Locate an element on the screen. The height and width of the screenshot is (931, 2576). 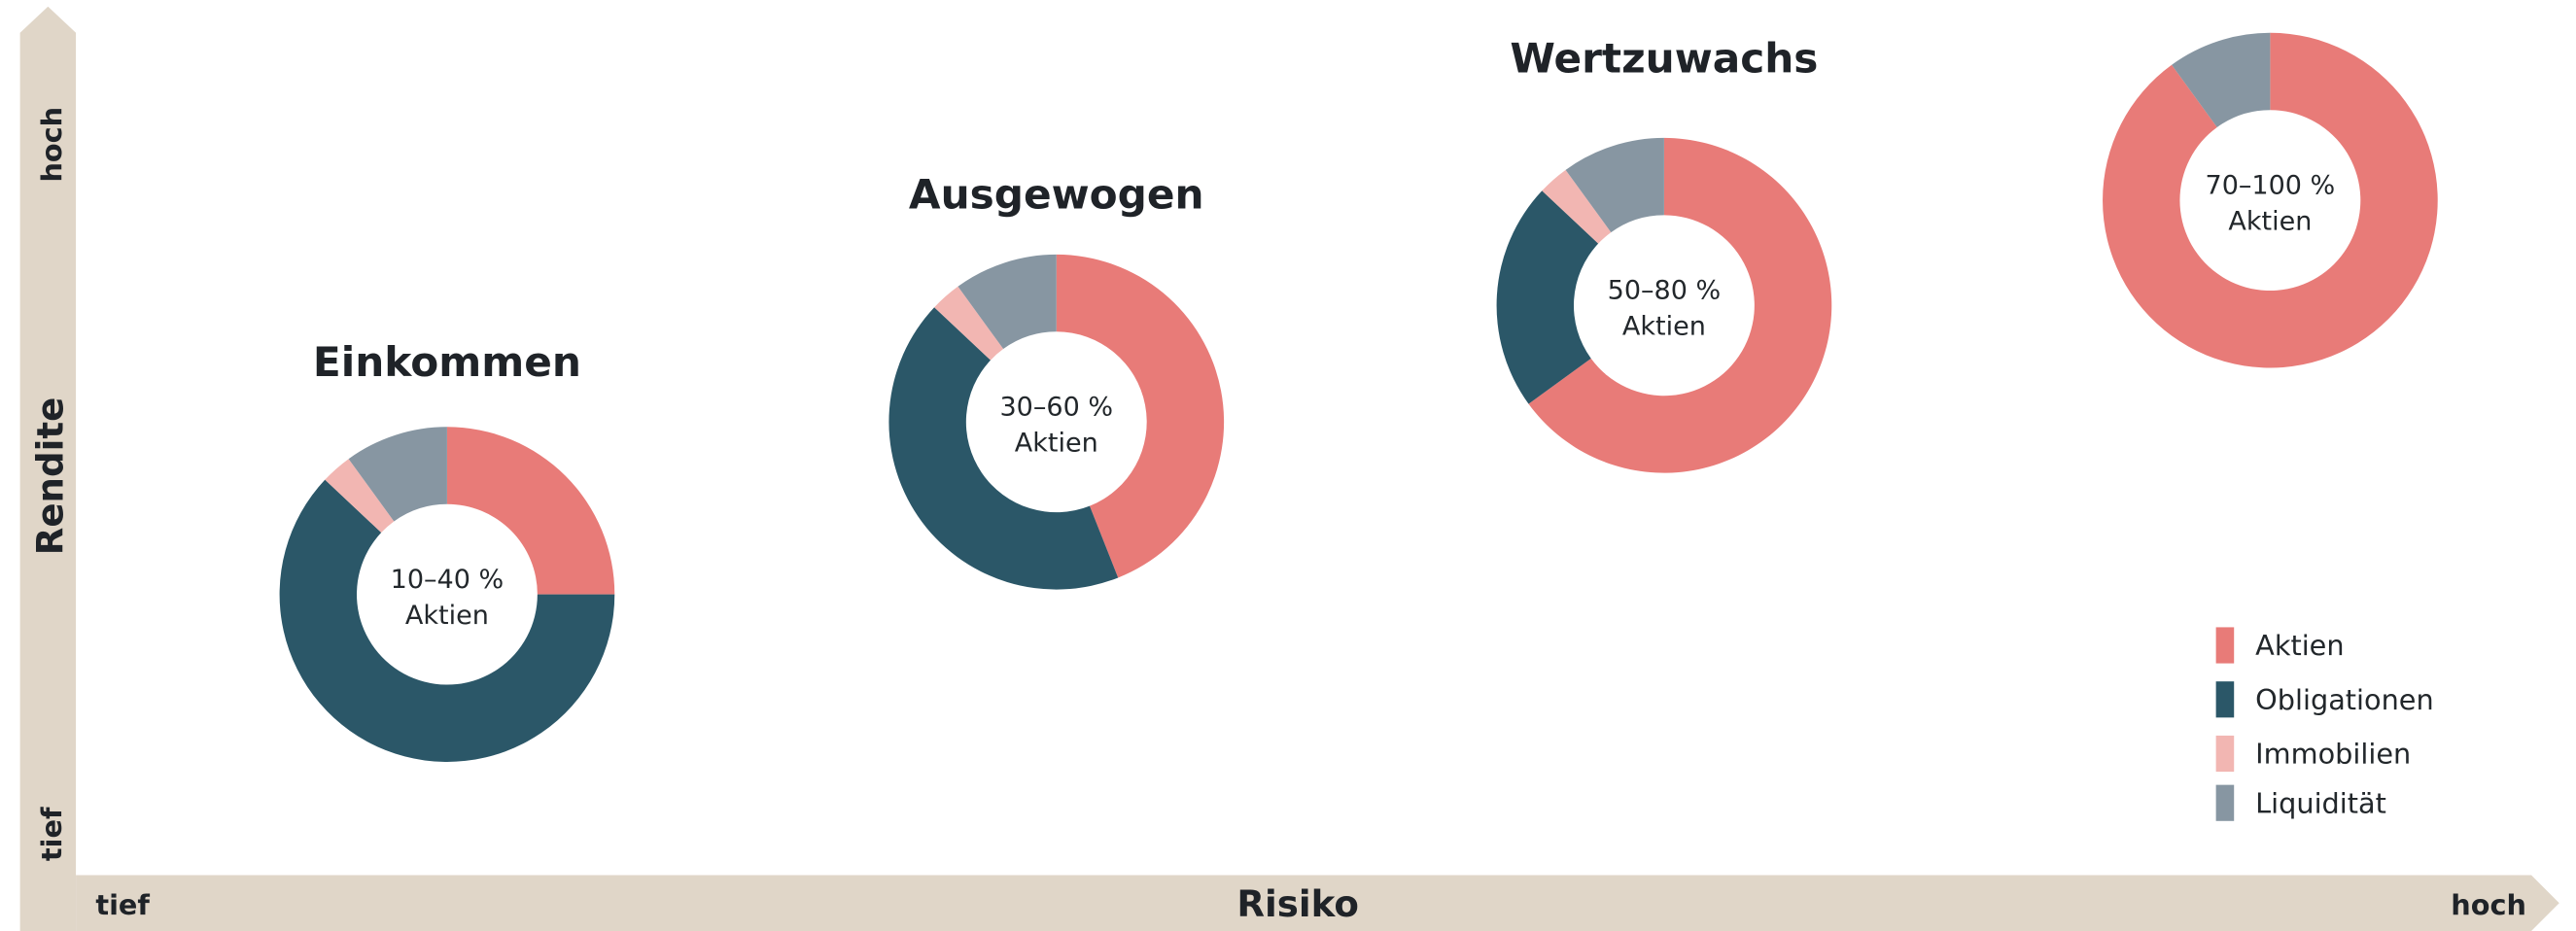
x-axis-band is located at coordinates (1317, 903).